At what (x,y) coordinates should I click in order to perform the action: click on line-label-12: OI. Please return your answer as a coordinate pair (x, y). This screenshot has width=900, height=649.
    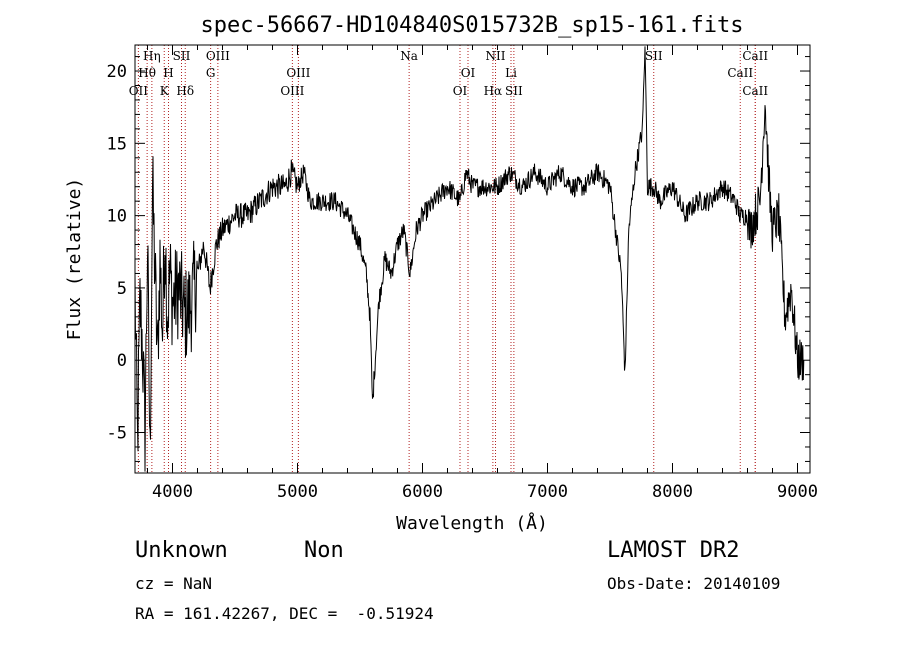
    Looking at the image, I should click on (468, 73).